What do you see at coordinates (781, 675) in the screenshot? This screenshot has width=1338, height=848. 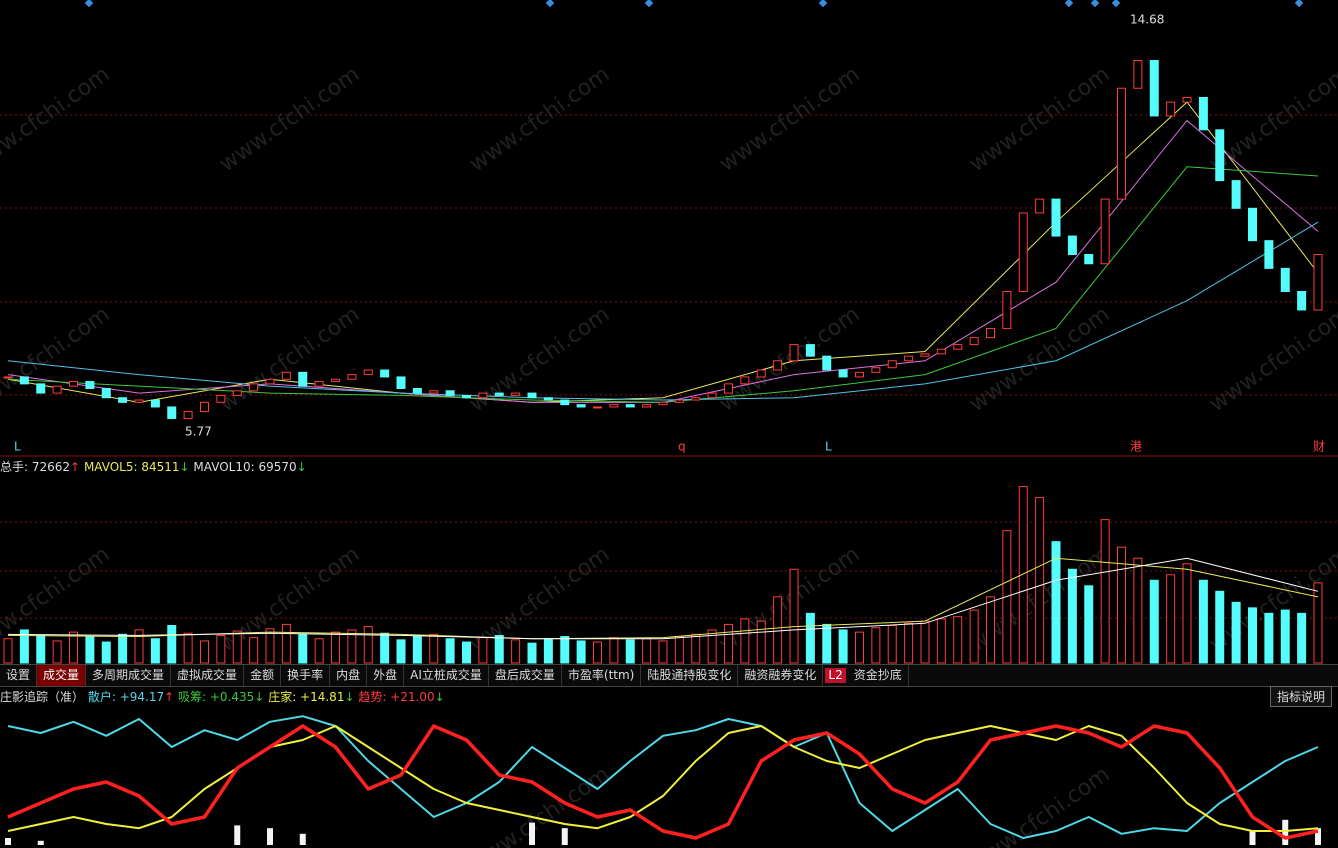 I see `tab: 融资融券变化` at bounding box center [781, 675].